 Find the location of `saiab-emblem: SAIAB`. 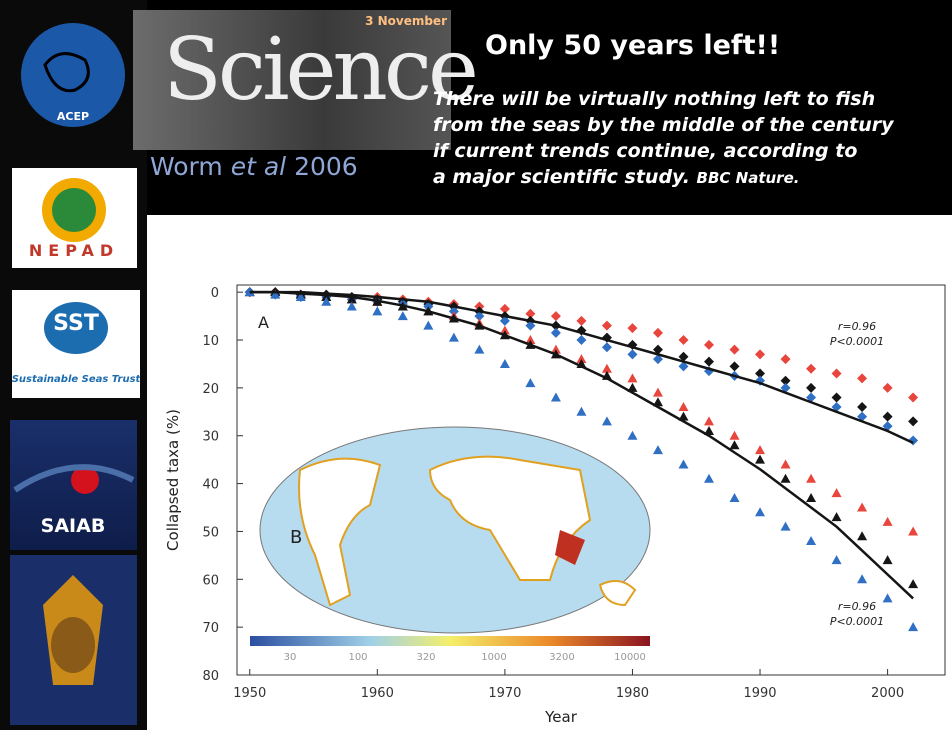

saiab-emblem: SAIAB is located at coordinates (74, 500).